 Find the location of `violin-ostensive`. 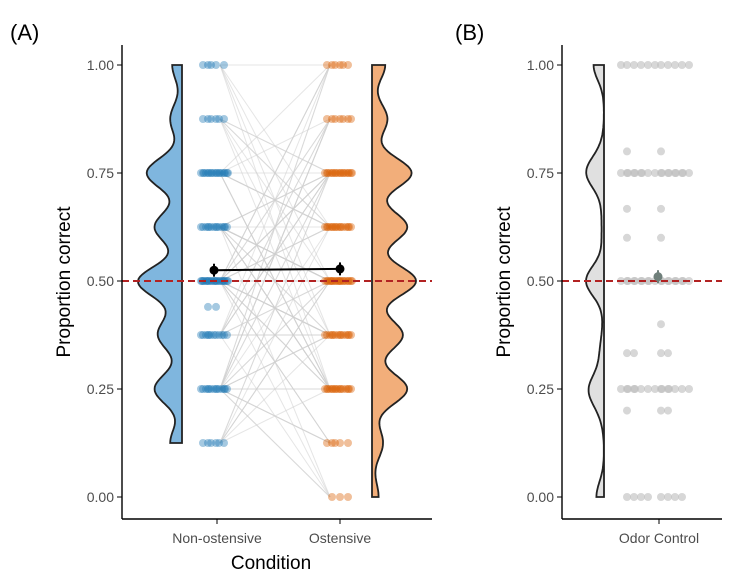

violin-ostensive is located at coordinates (394, 281).